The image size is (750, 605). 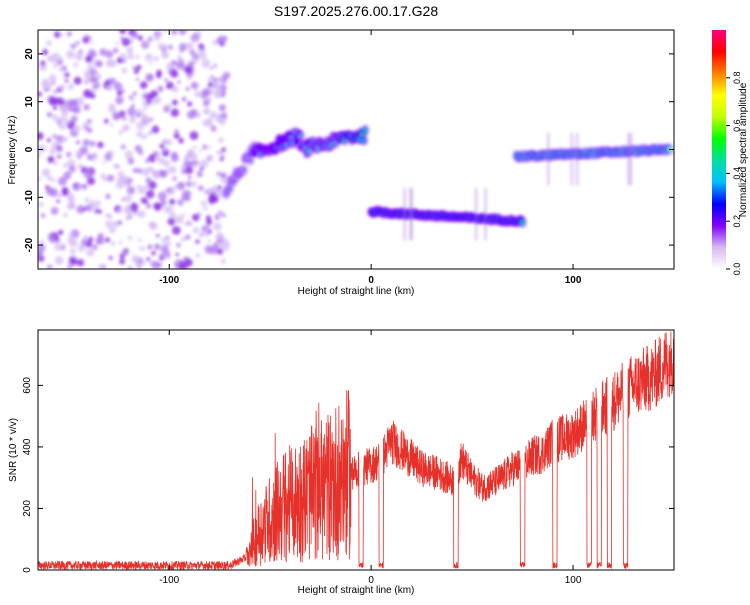 What do you see at coordinates (29, 244) in the screenshot?
I see `spectrogram-y-tick-label: -20` at bounding box center [29, 244].